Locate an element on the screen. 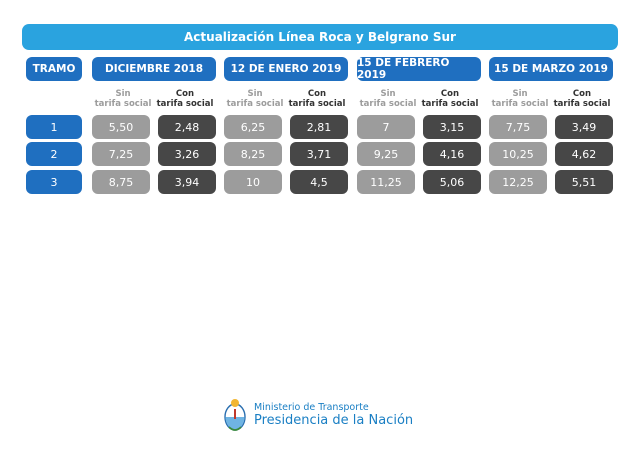 Image resolution: width=640 pixels, height=453 pixels. tramo-cell: 2 is located at coordinates (54, 154).